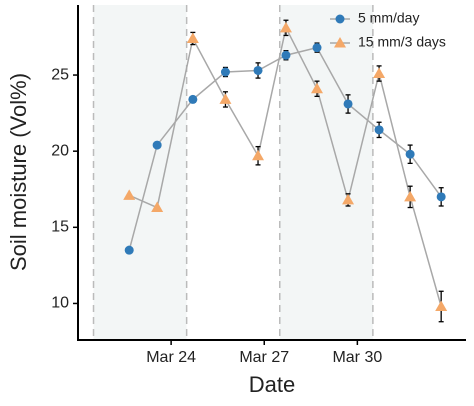 Image resolution: width=474 pixels, height=406 pixels. Describe the element at coordinates (388, 18) in the screenshot. I see `legend-label: 5 mm/day` at that location.